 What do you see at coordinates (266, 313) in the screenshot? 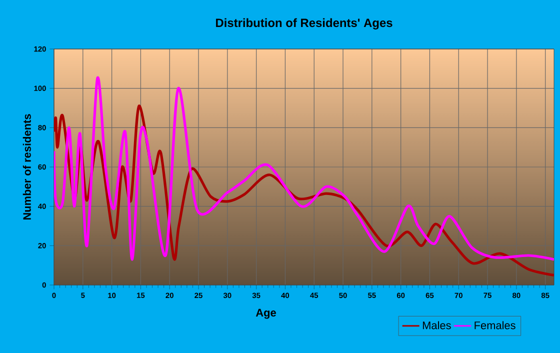
I see `x-axis-title: Age` at bounding box center [266, 313].